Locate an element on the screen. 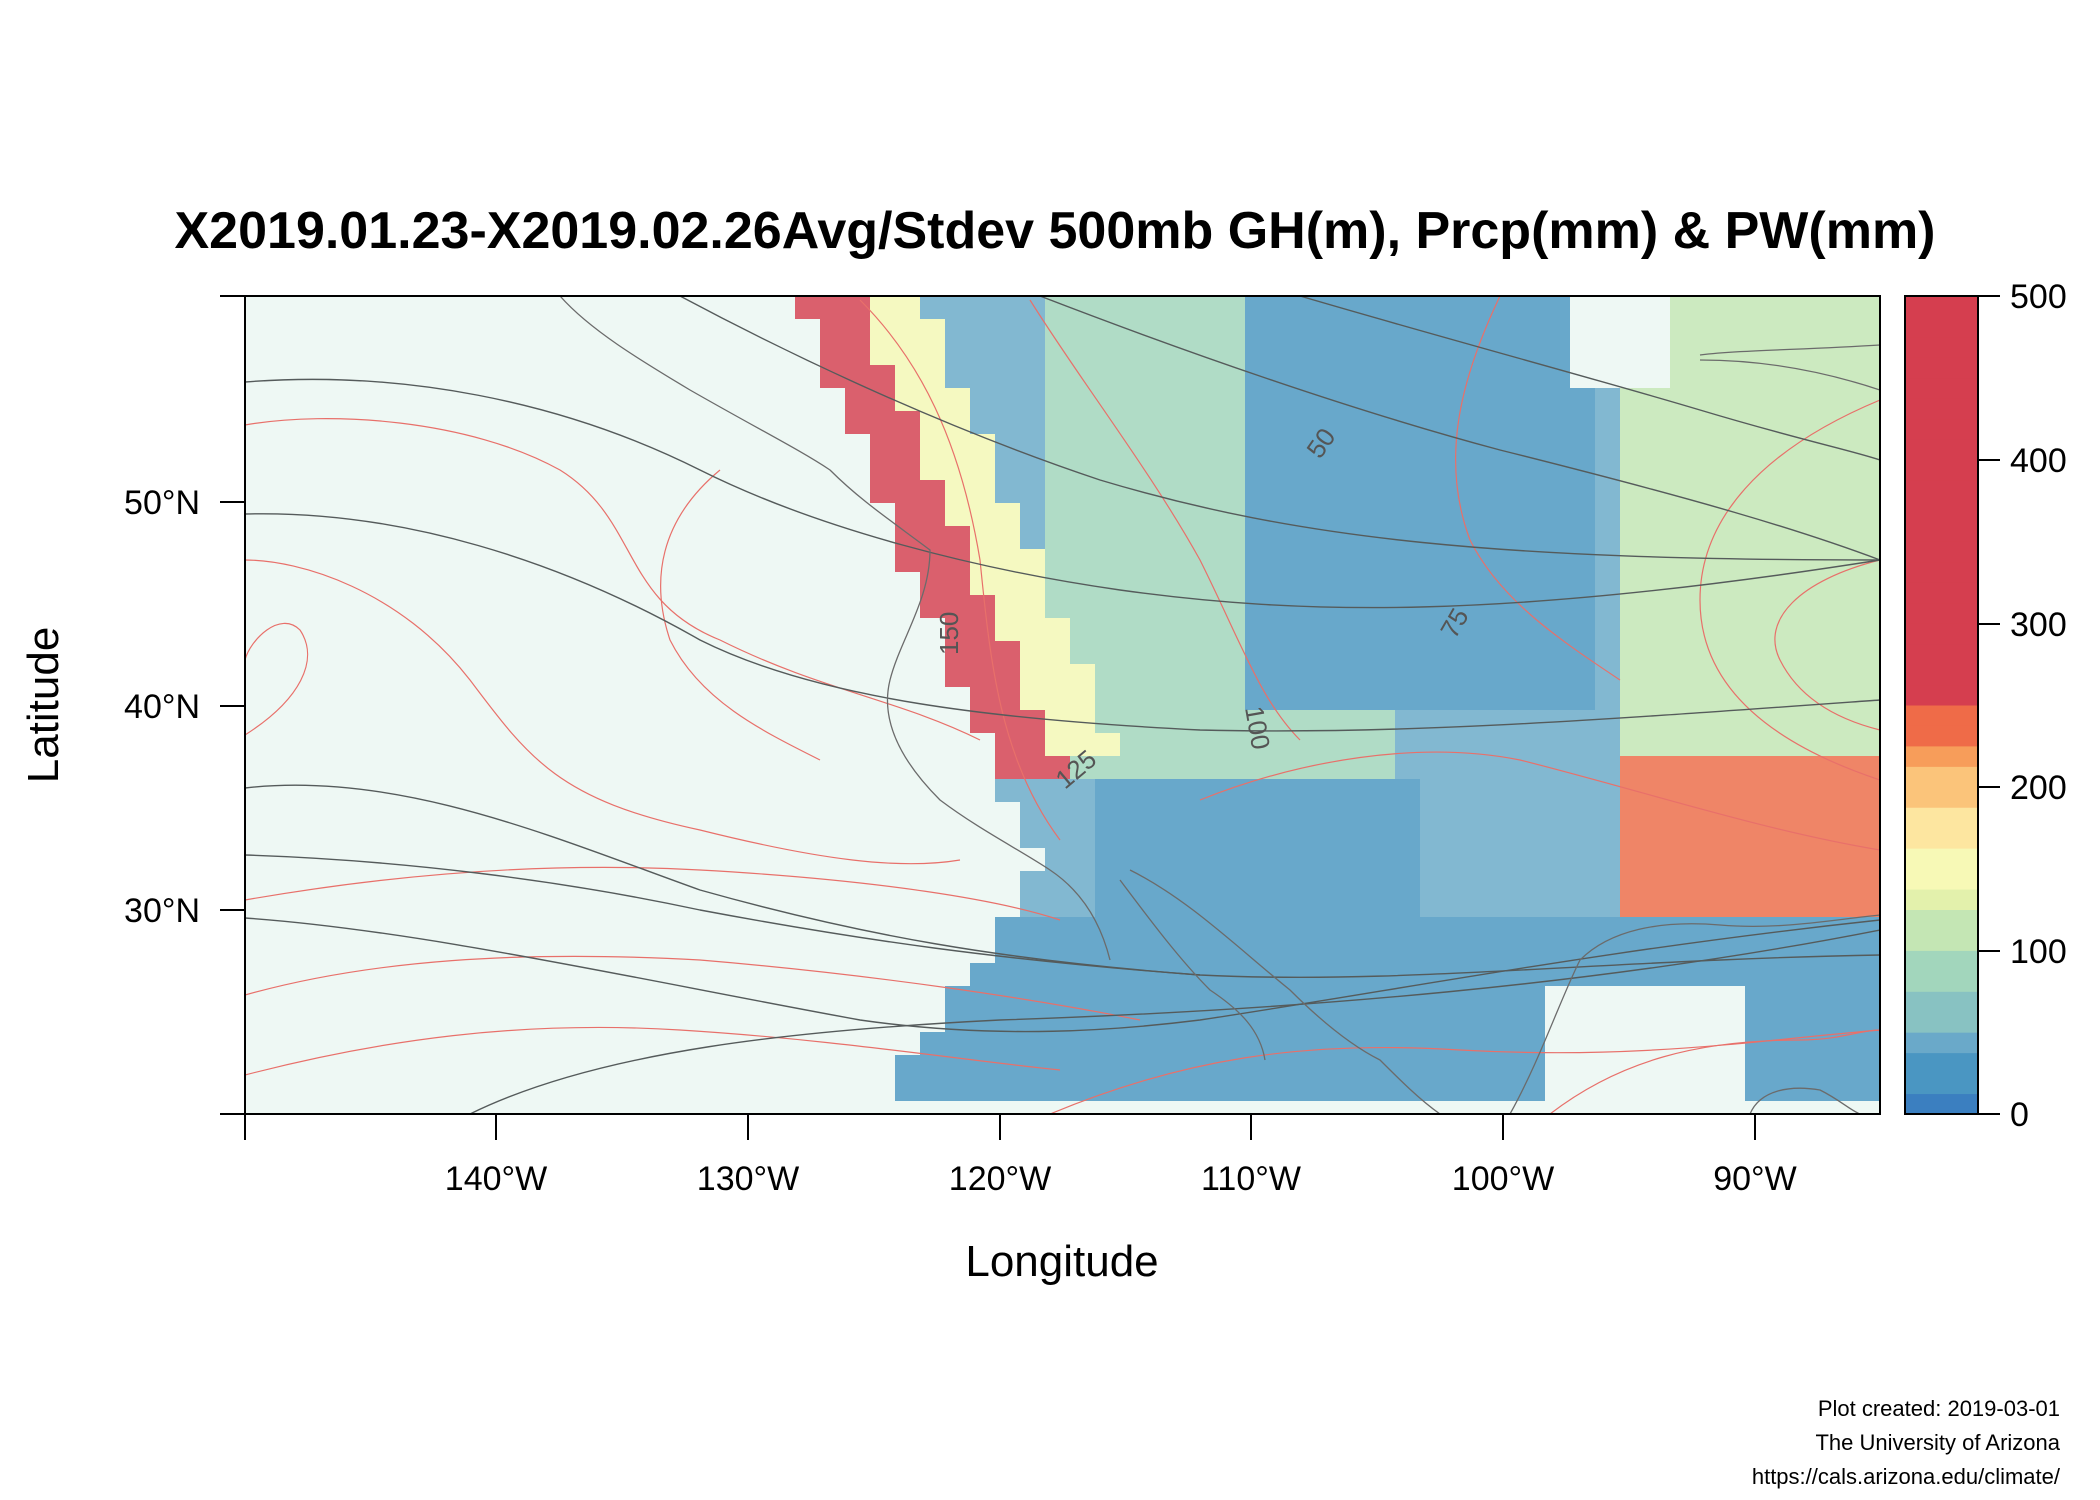  x-axis-title: Longitude is located at coordinates (1061, 1261).